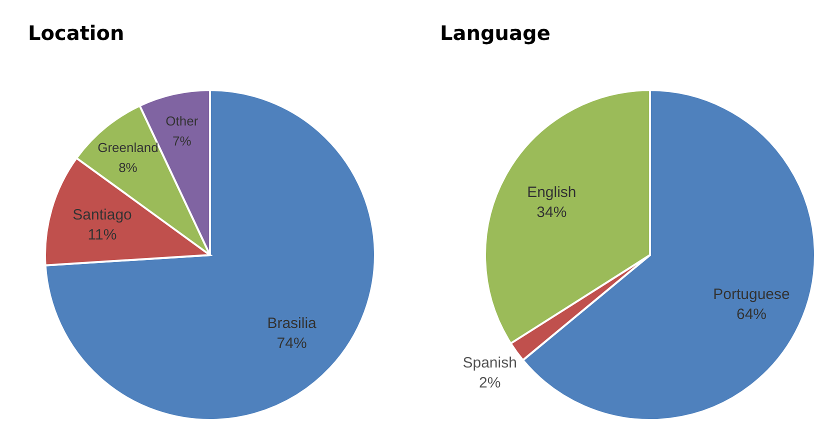 The height and width of the screenshot is (431, 820). What do you see at coordinates (76, 33) in the screenshot?
I see `chart-title: Location` at bounding box center [76, 33].